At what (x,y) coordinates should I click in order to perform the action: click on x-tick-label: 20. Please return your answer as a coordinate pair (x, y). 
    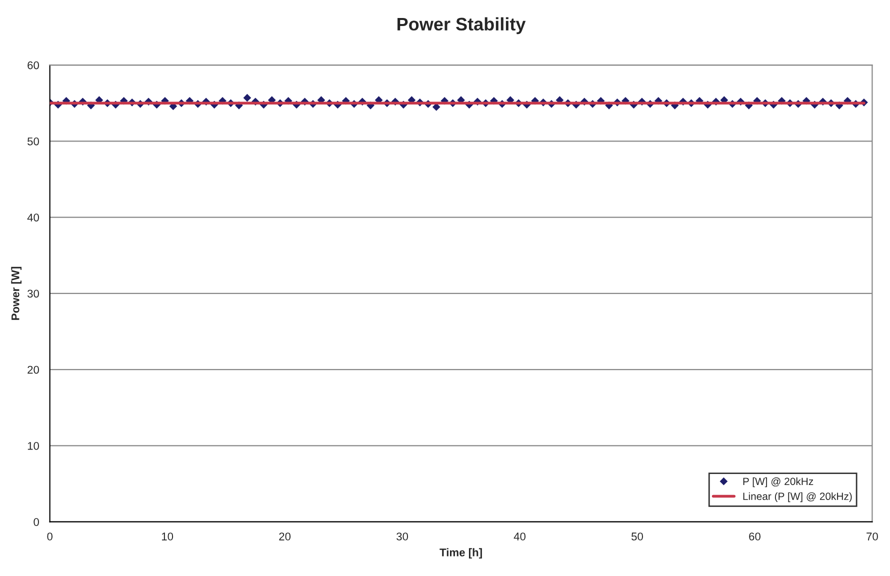
    Looking at the image, I should click on (285, 536).